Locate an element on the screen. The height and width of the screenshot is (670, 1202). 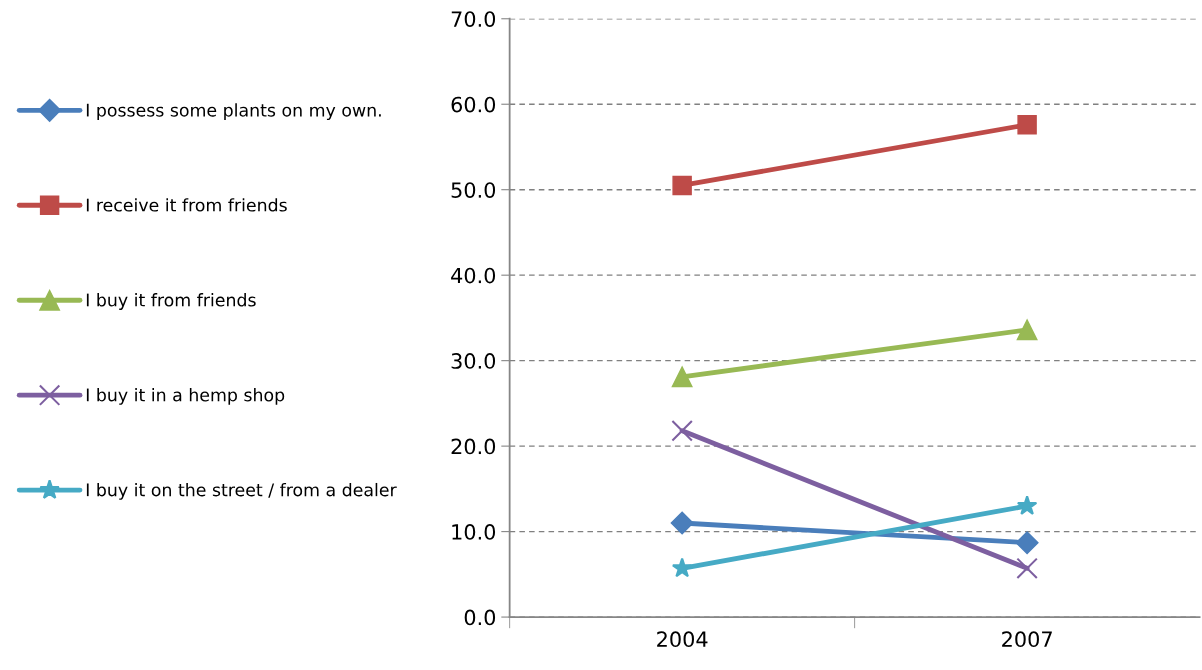
y-tick-label: 0.0 is located at coordinates (480, 617).